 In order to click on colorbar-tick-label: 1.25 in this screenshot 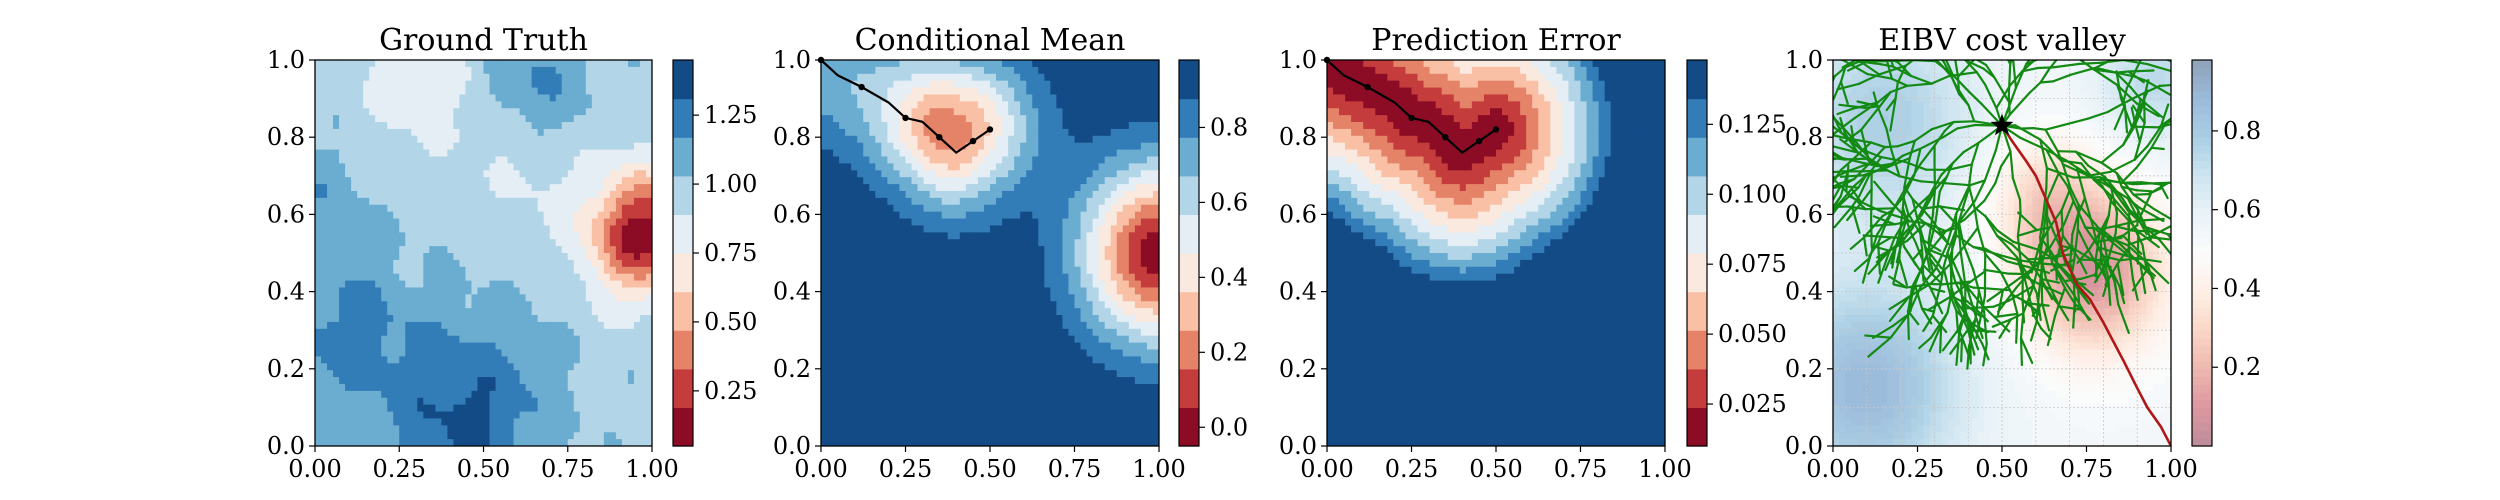, I will do `click(730, 115)`.